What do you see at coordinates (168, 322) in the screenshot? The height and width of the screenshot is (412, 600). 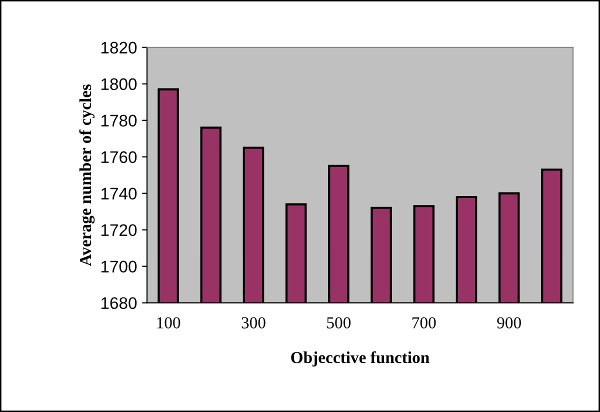 I see `x-tick-label: 100` at bounding box center [168, 322].